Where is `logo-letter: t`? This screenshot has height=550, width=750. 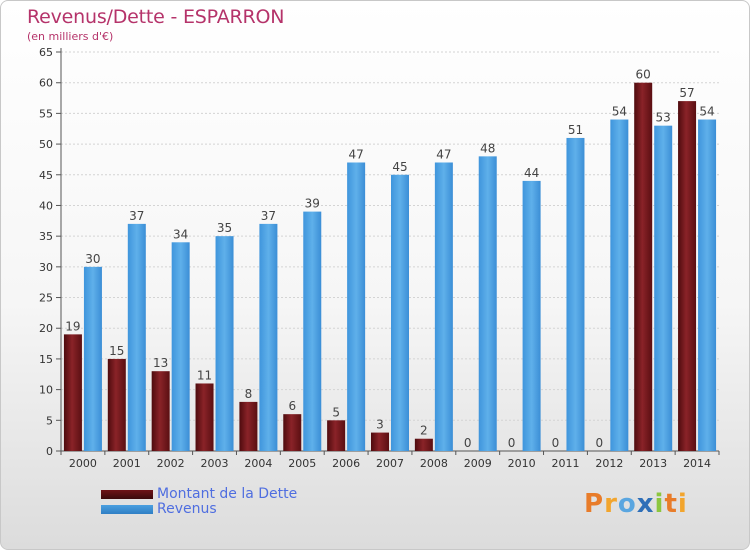 logo-letter: t is located at coordinates (671, 504).